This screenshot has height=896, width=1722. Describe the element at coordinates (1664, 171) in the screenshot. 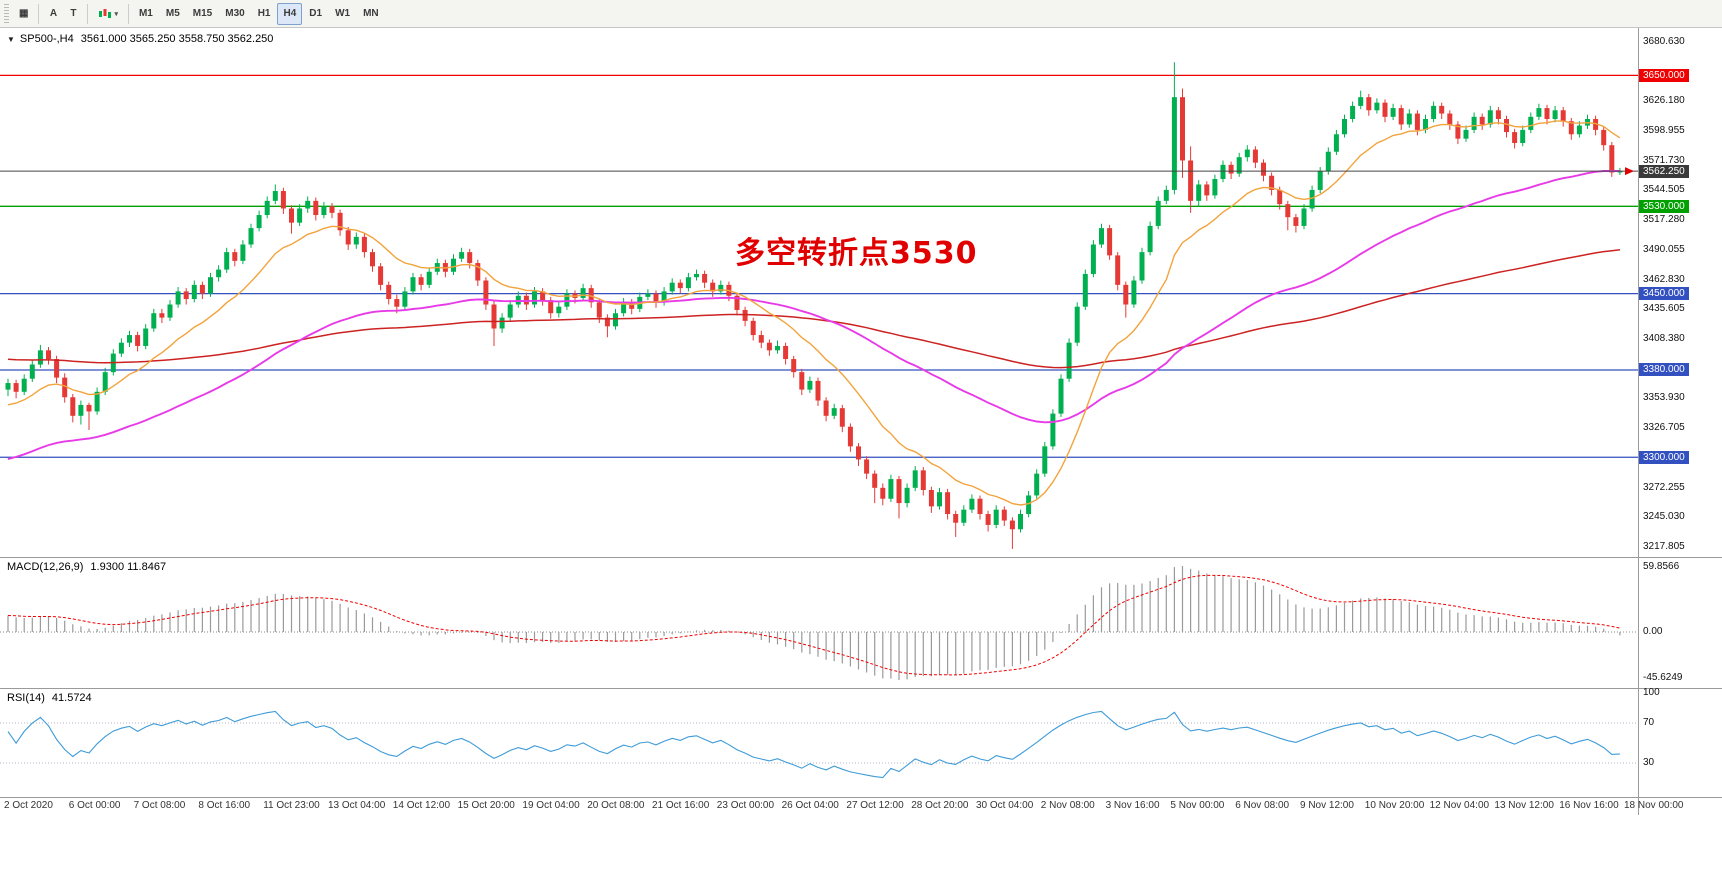

I see `current-price-badge: 3562.250` at that location.